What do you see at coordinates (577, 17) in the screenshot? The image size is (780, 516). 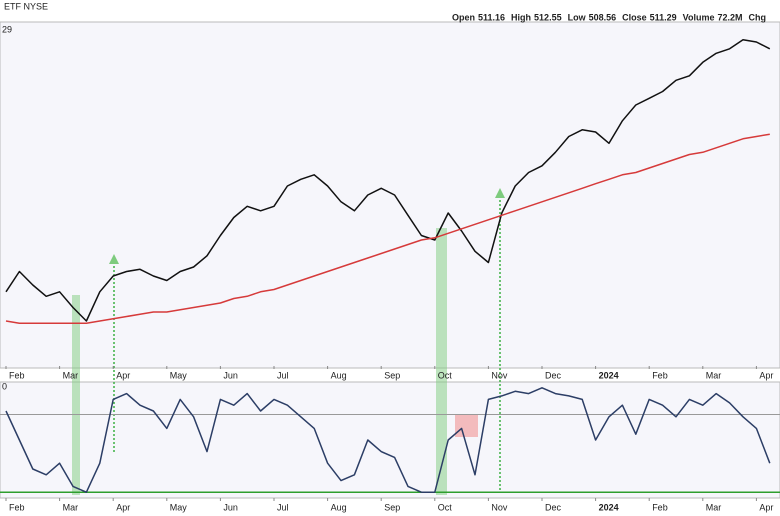 I see `quote-label: Low` at bounding box center [577, 17].